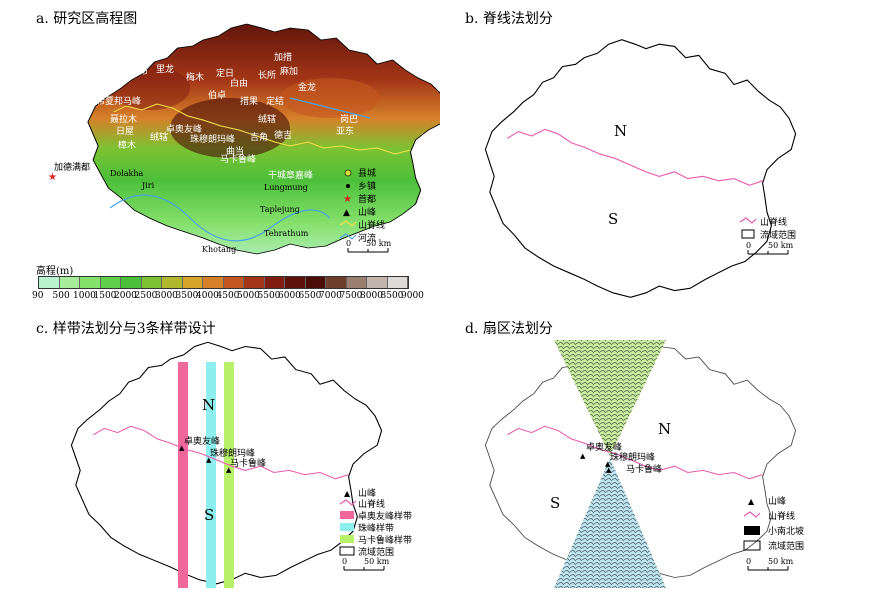 This screenshot has width=879, height=592. I want to click on capital-legend-icon: ★, so click(347, 199).